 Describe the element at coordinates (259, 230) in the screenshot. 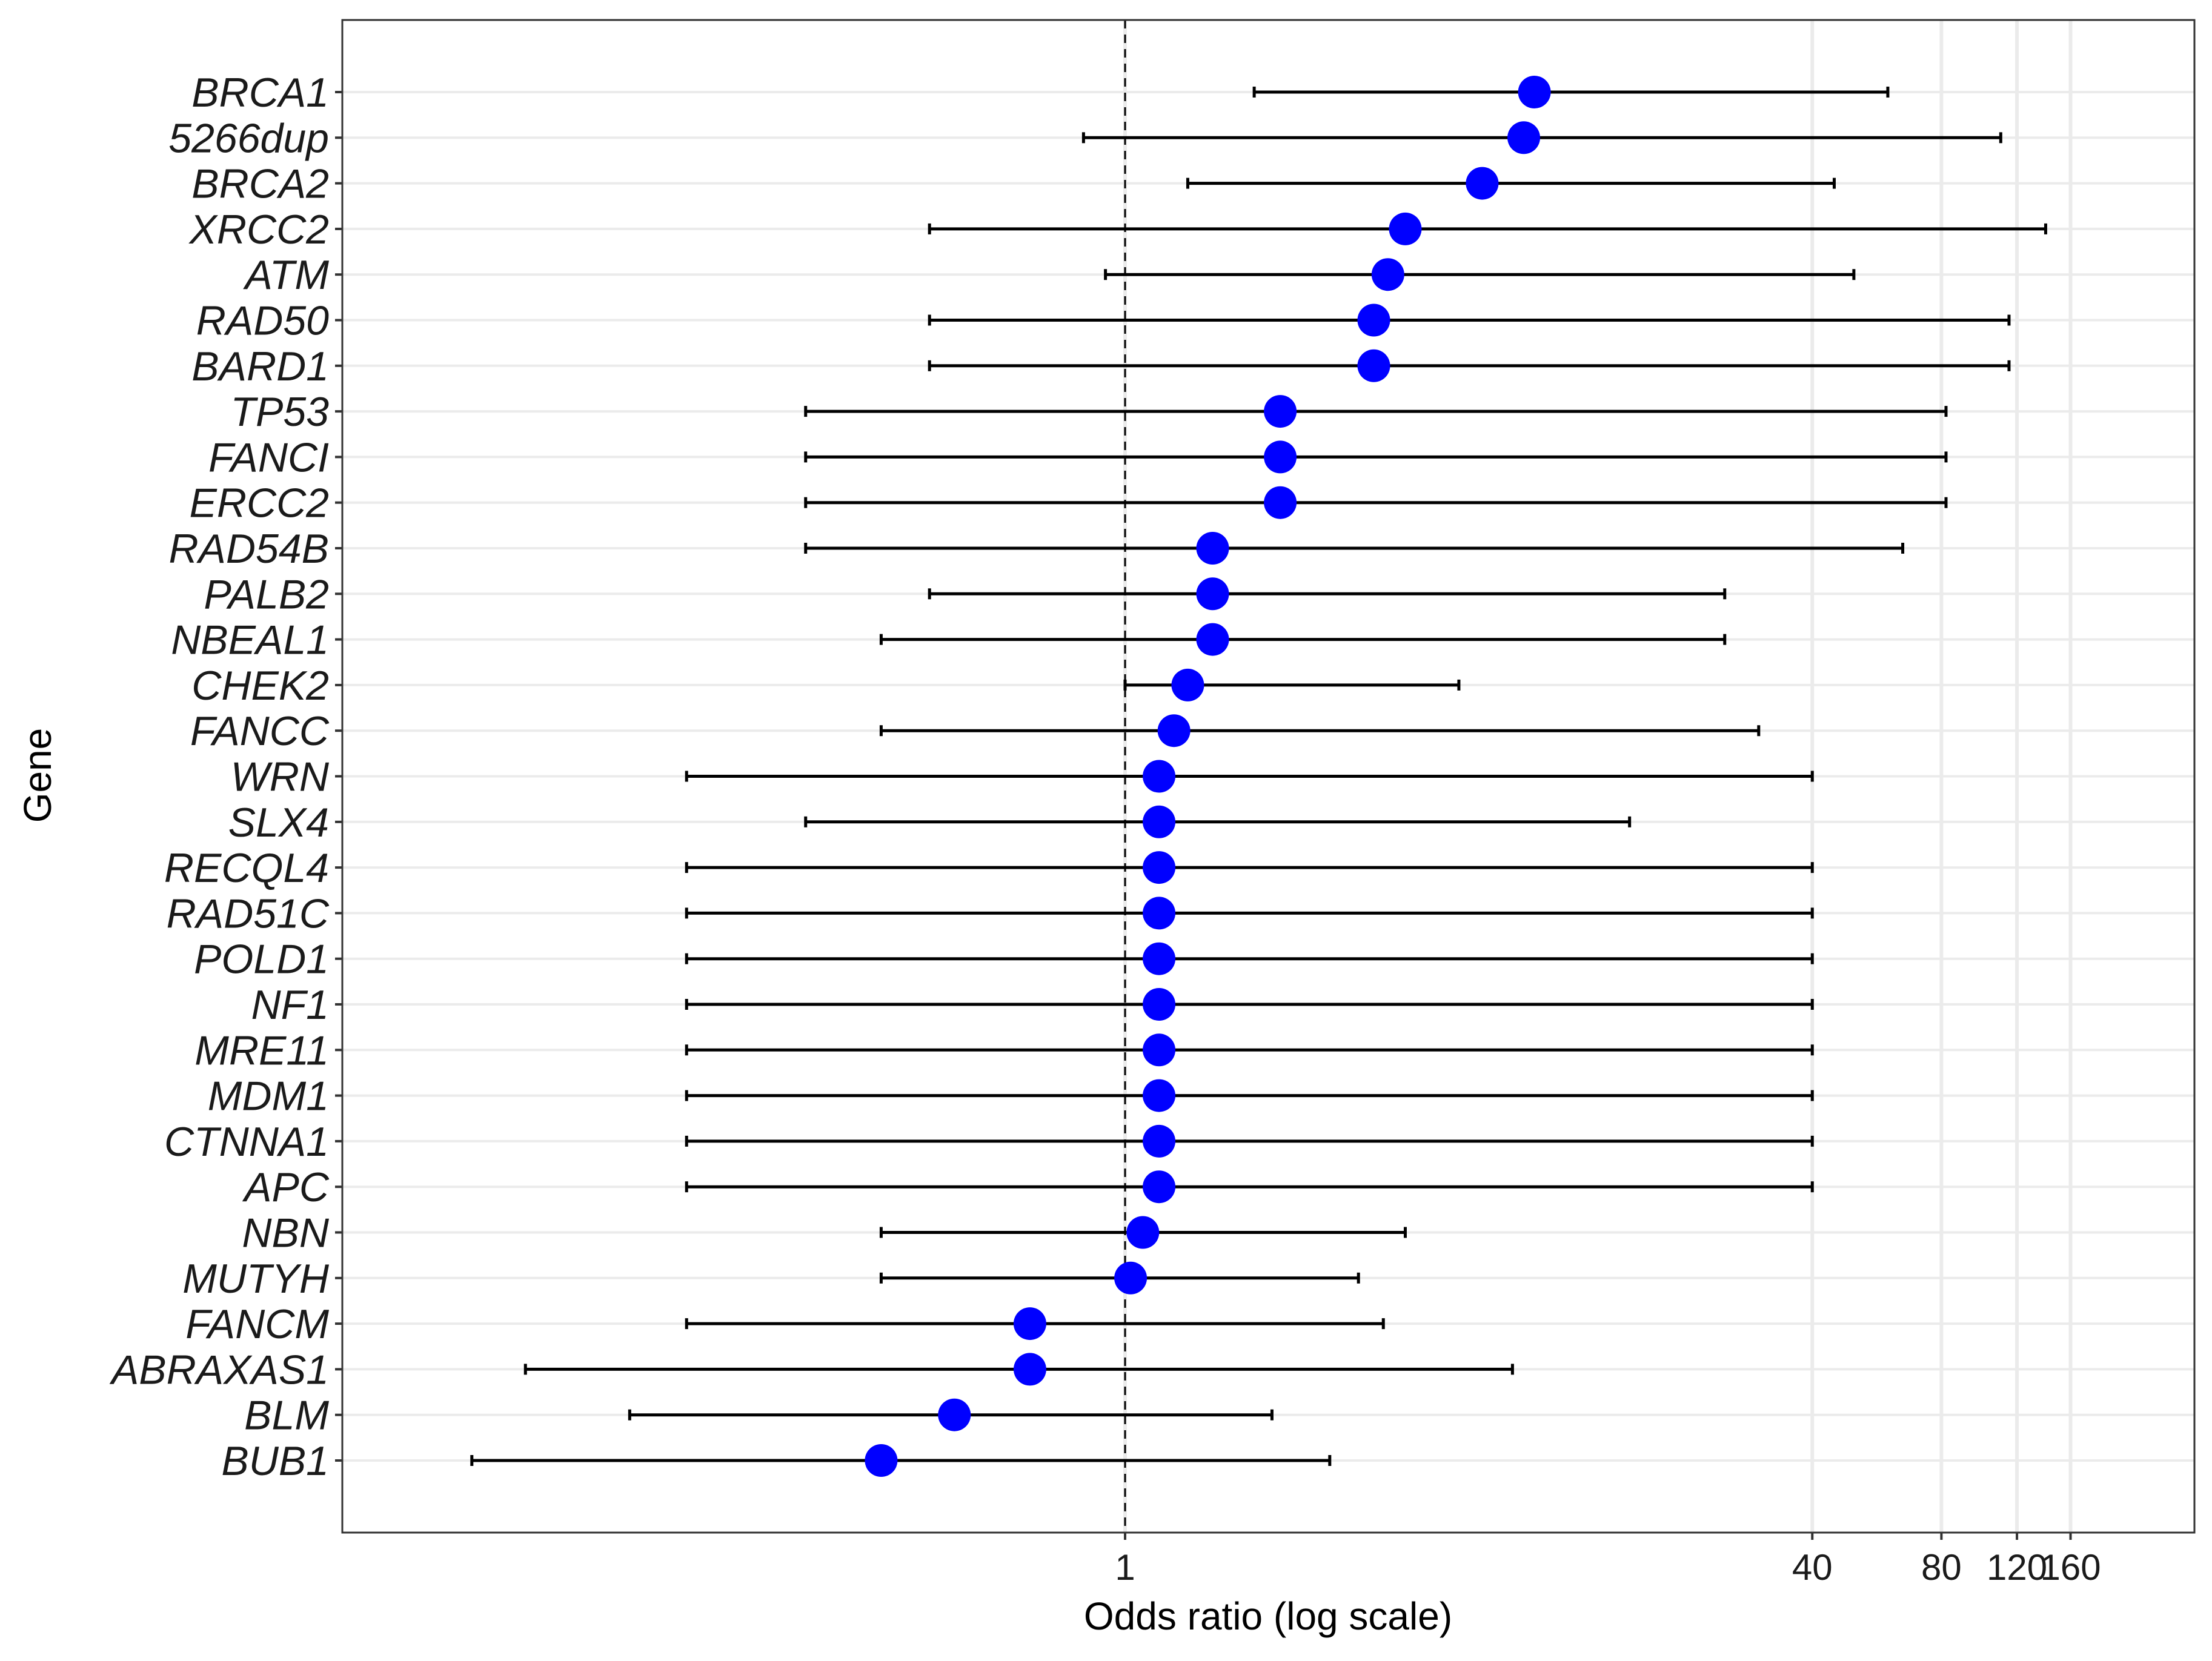

I see `gene-label: XRCC2` at that location.